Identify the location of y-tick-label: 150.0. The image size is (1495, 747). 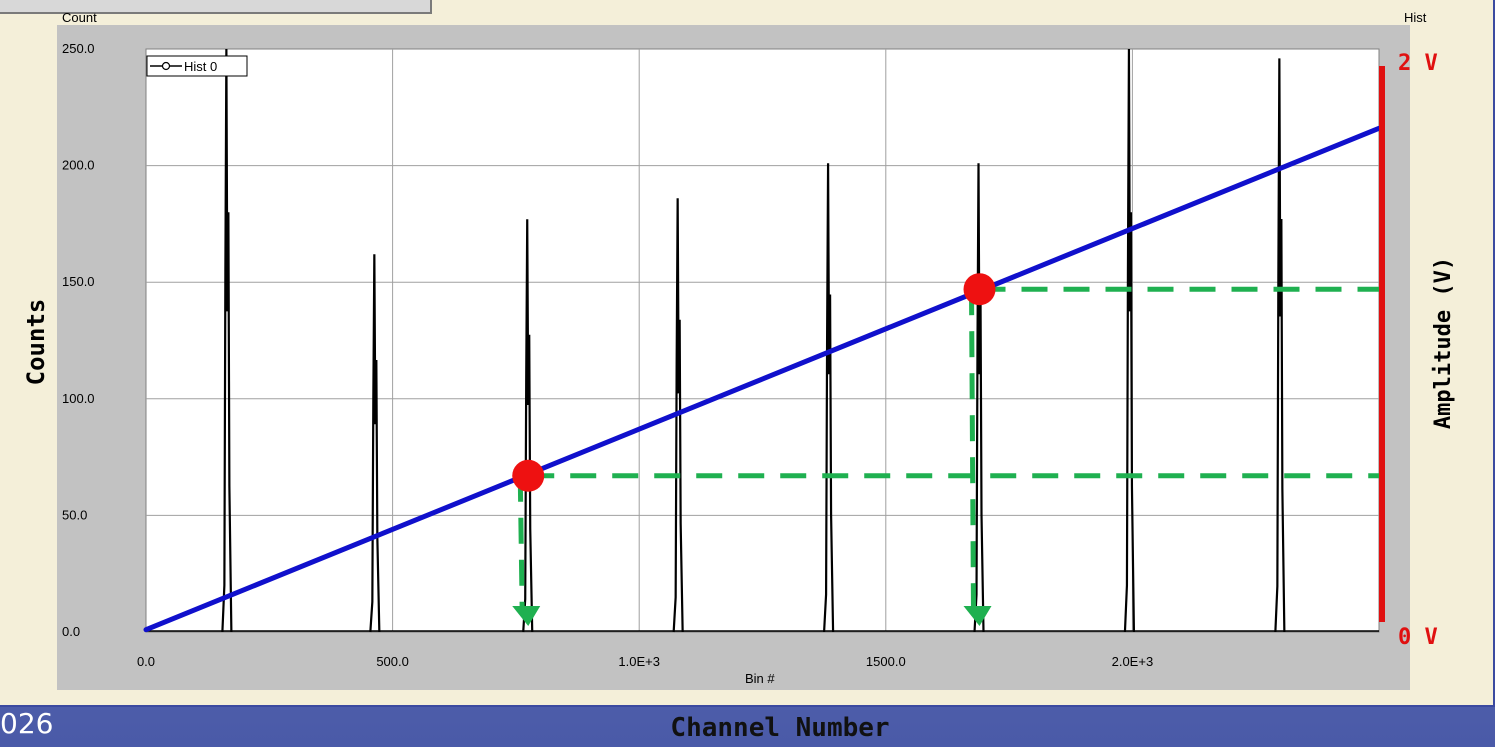
(78, 281).